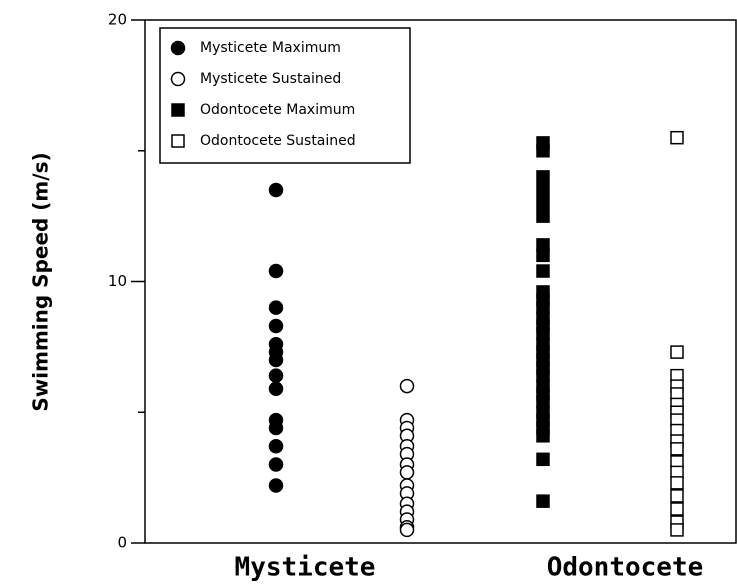 The width and height of the screenshot is (737, 584). I want to click on y-axis-label: Swimming Speed (m/s), so click(41, 281).